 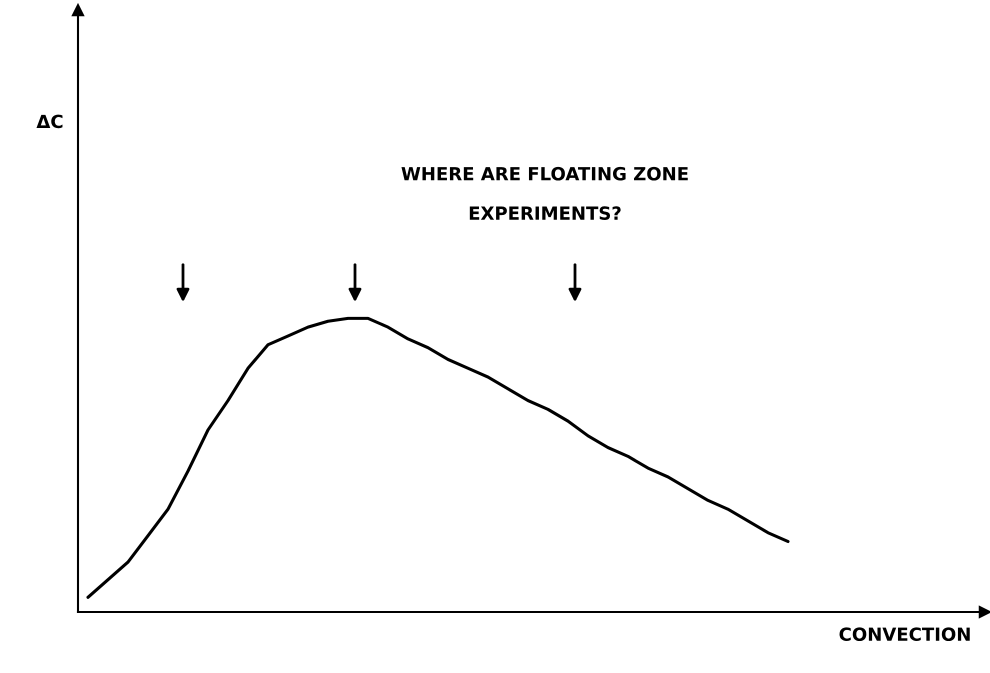 I want to click on text: WHERE ARE FLOATING ZONE EXPERIMENTS?, so click(x=544, y=193).